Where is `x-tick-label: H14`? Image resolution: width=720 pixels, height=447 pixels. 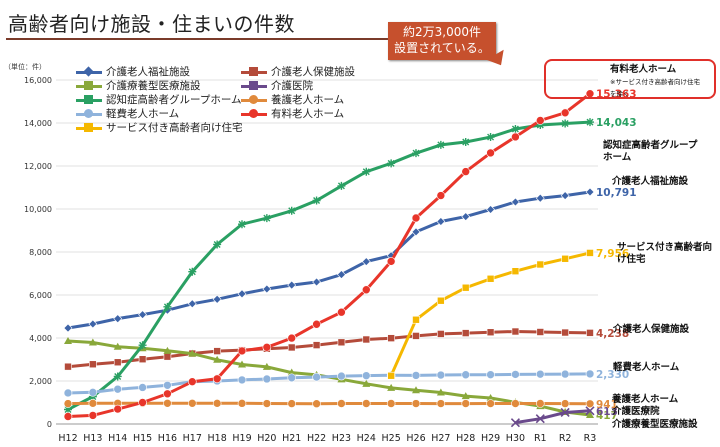
x-tick-label: H14 is located at coordinates (117, 438).